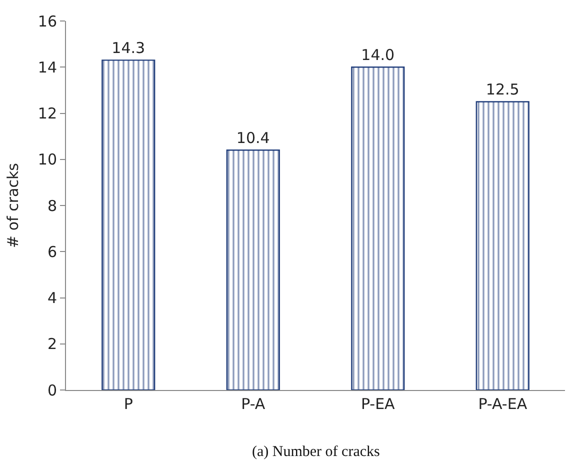 The width and height of the screenshot is (585, 460). Describe the element at coordinates (47, 67) in the screenshot. I see `y-tick-label: 14` at that location.